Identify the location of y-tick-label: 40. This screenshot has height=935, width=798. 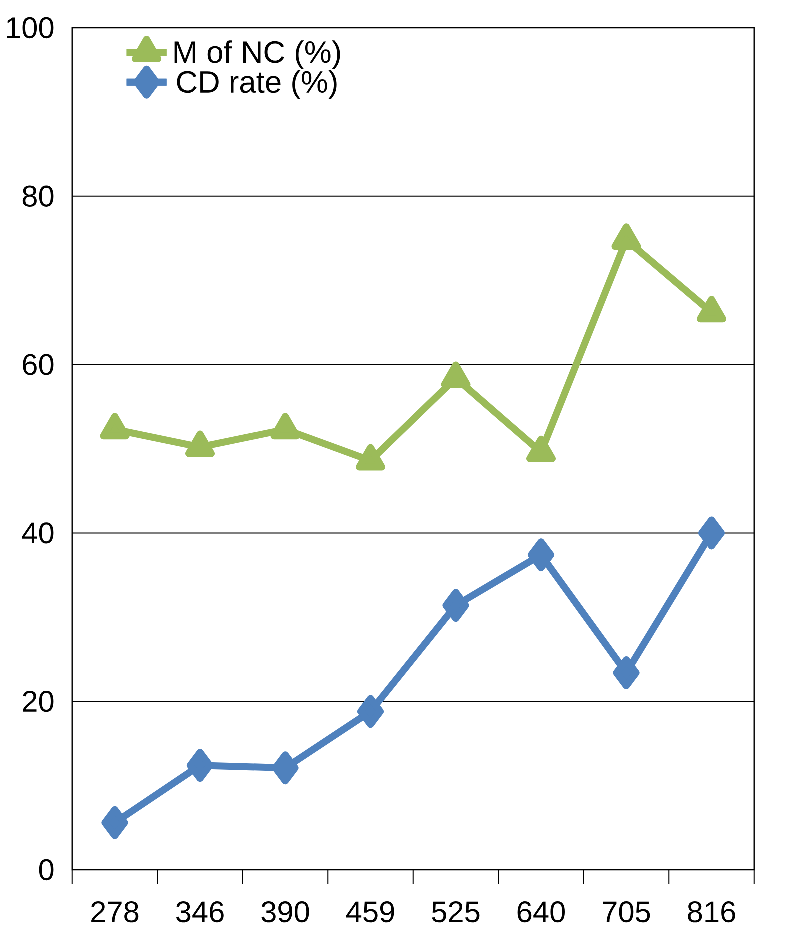
(38, 533).